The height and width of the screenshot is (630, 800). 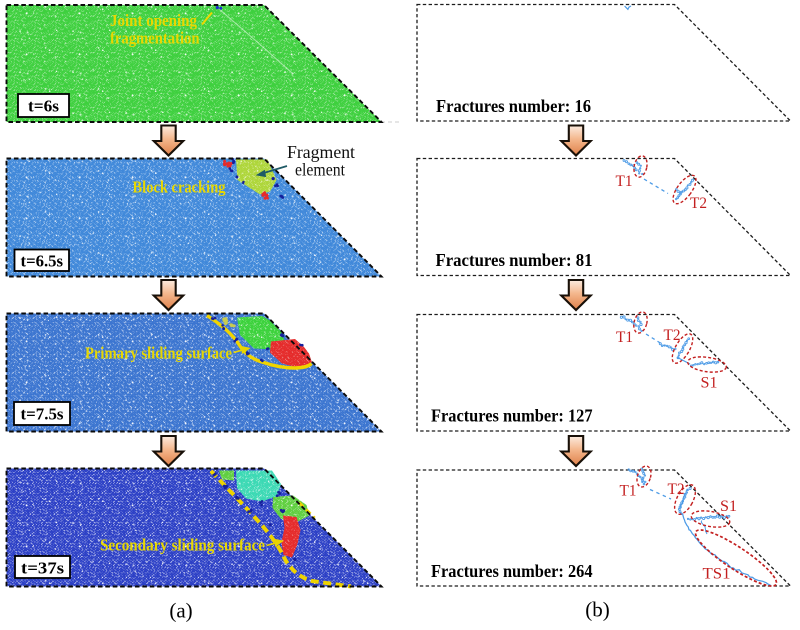 What do you see at coordinates (42, 414) in the screenshot?
I see `svg-text: t=7.5s` at bounding box center [42, 414].